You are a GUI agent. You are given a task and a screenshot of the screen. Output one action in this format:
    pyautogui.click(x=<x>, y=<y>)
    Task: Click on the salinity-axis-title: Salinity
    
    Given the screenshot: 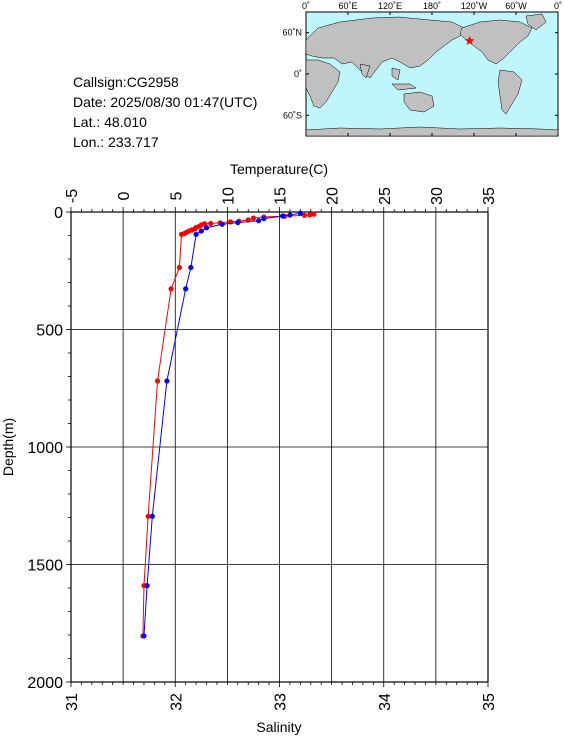 What is the action you would take?
    pyautogui.click(x=278, y=727)
    